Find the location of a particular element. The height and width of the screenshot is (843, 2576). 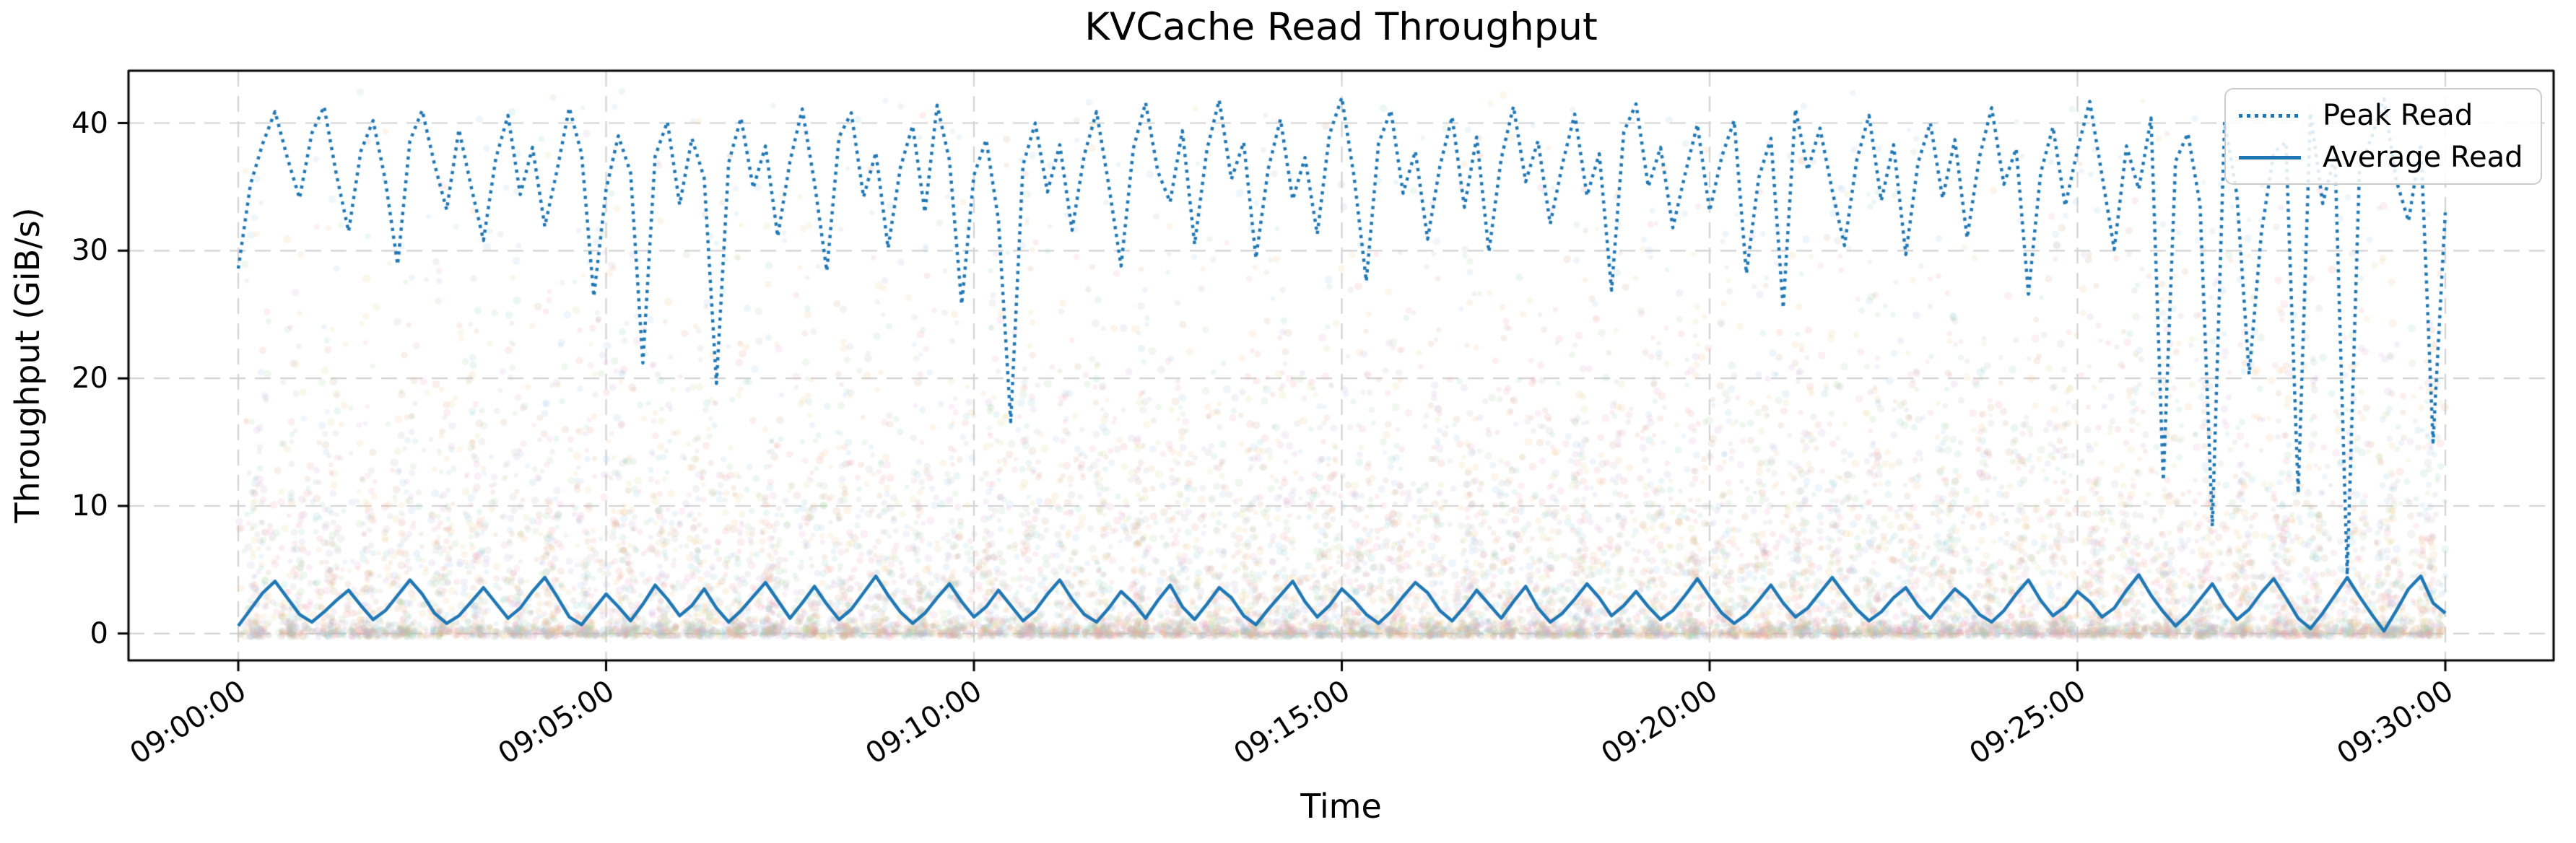

chart-title: KVCache Read Throughput is located at coordinates (1341, 27).